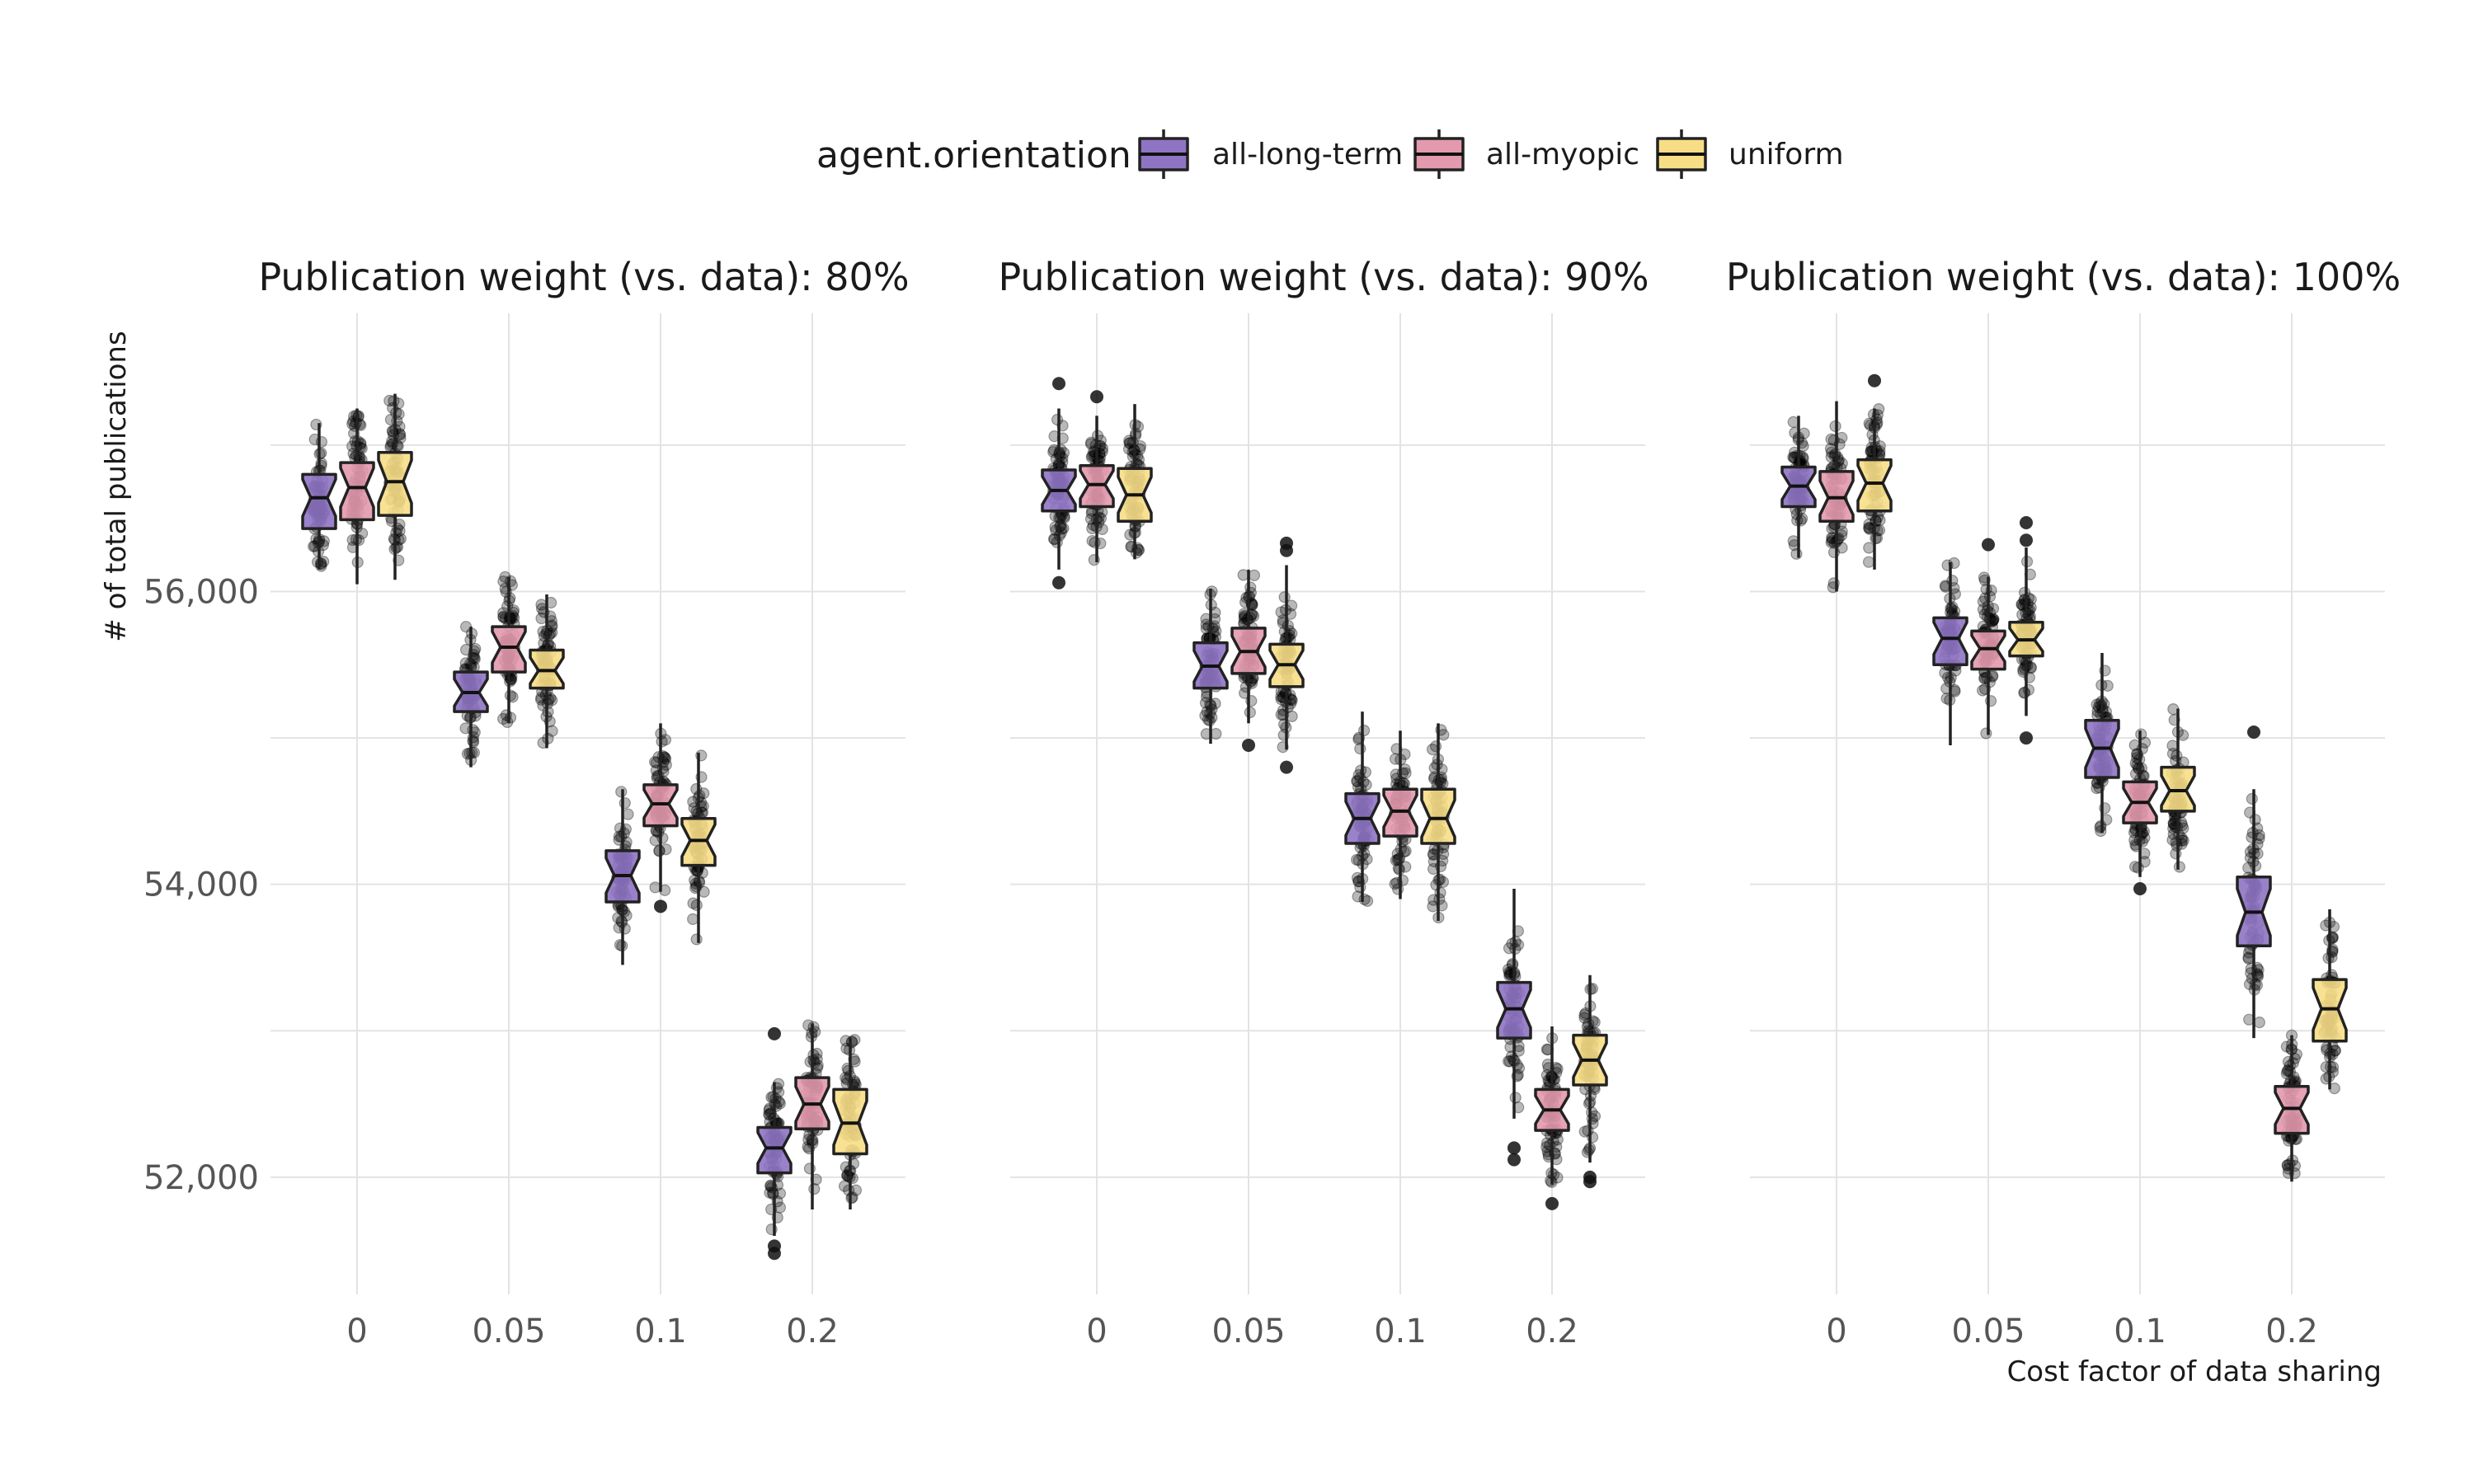 Image resolution: width=2474 pixels, height=1484 pixels. What do you see at coordinates (1323, 277) in the screenshot?
I see `facet-title: Publication weight (vs. data): 90%` at bounding box center [1323, 277].